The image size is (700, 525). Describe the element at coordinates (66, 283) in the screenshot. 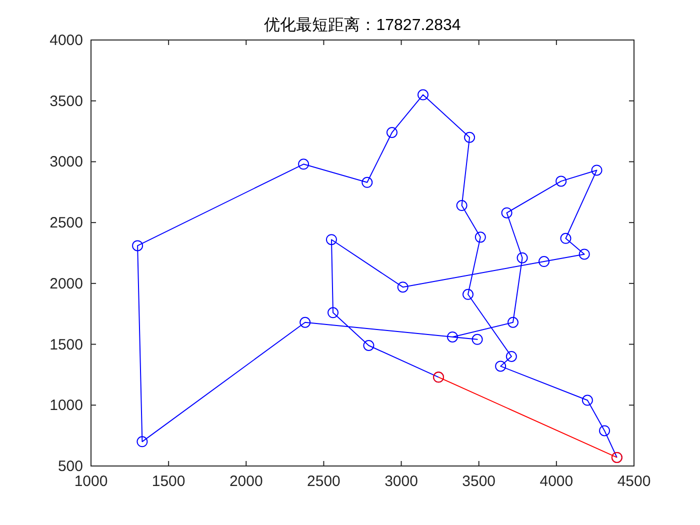

I see `y-tick-label: 2000` at that location.